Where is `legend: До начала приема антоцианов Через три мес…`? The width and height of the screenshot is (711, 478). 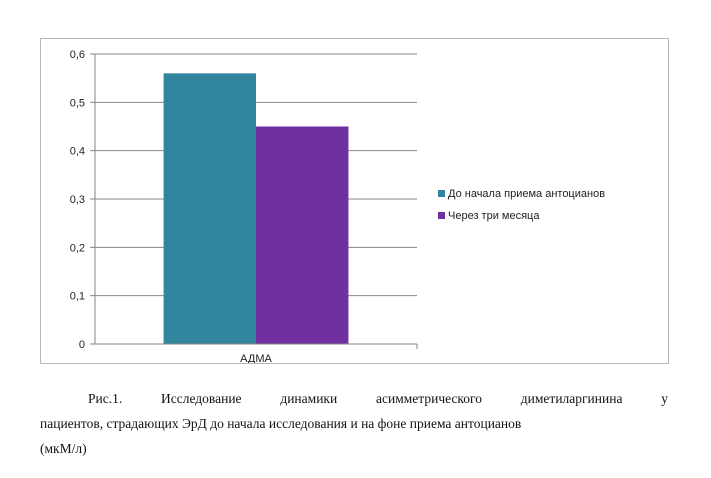 legend: До начала приема антоцианов Через три мес… is located at coordinates (521, 205).